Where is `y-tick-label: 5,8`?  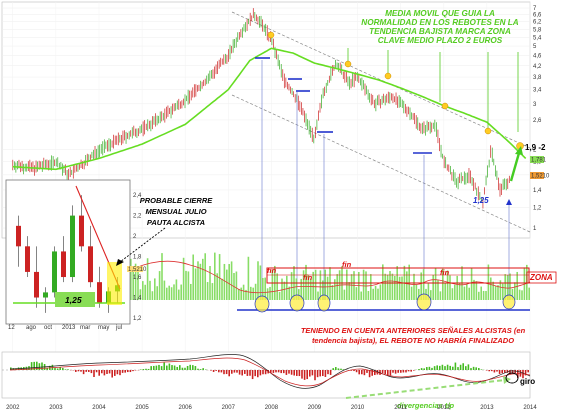 y-tick-label: 5,8 is located at coordinates (537, 30).